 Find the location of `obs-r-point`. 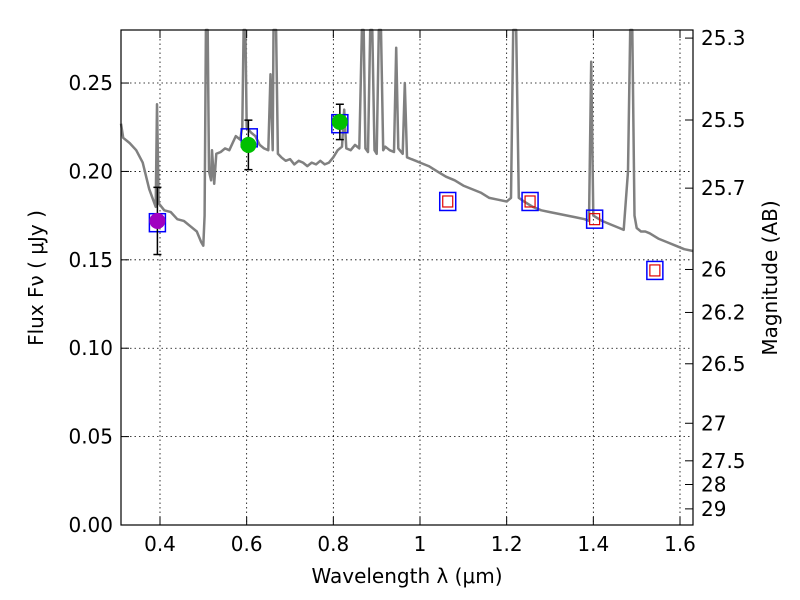

obs-r-point is located at coordinates (248, 144).